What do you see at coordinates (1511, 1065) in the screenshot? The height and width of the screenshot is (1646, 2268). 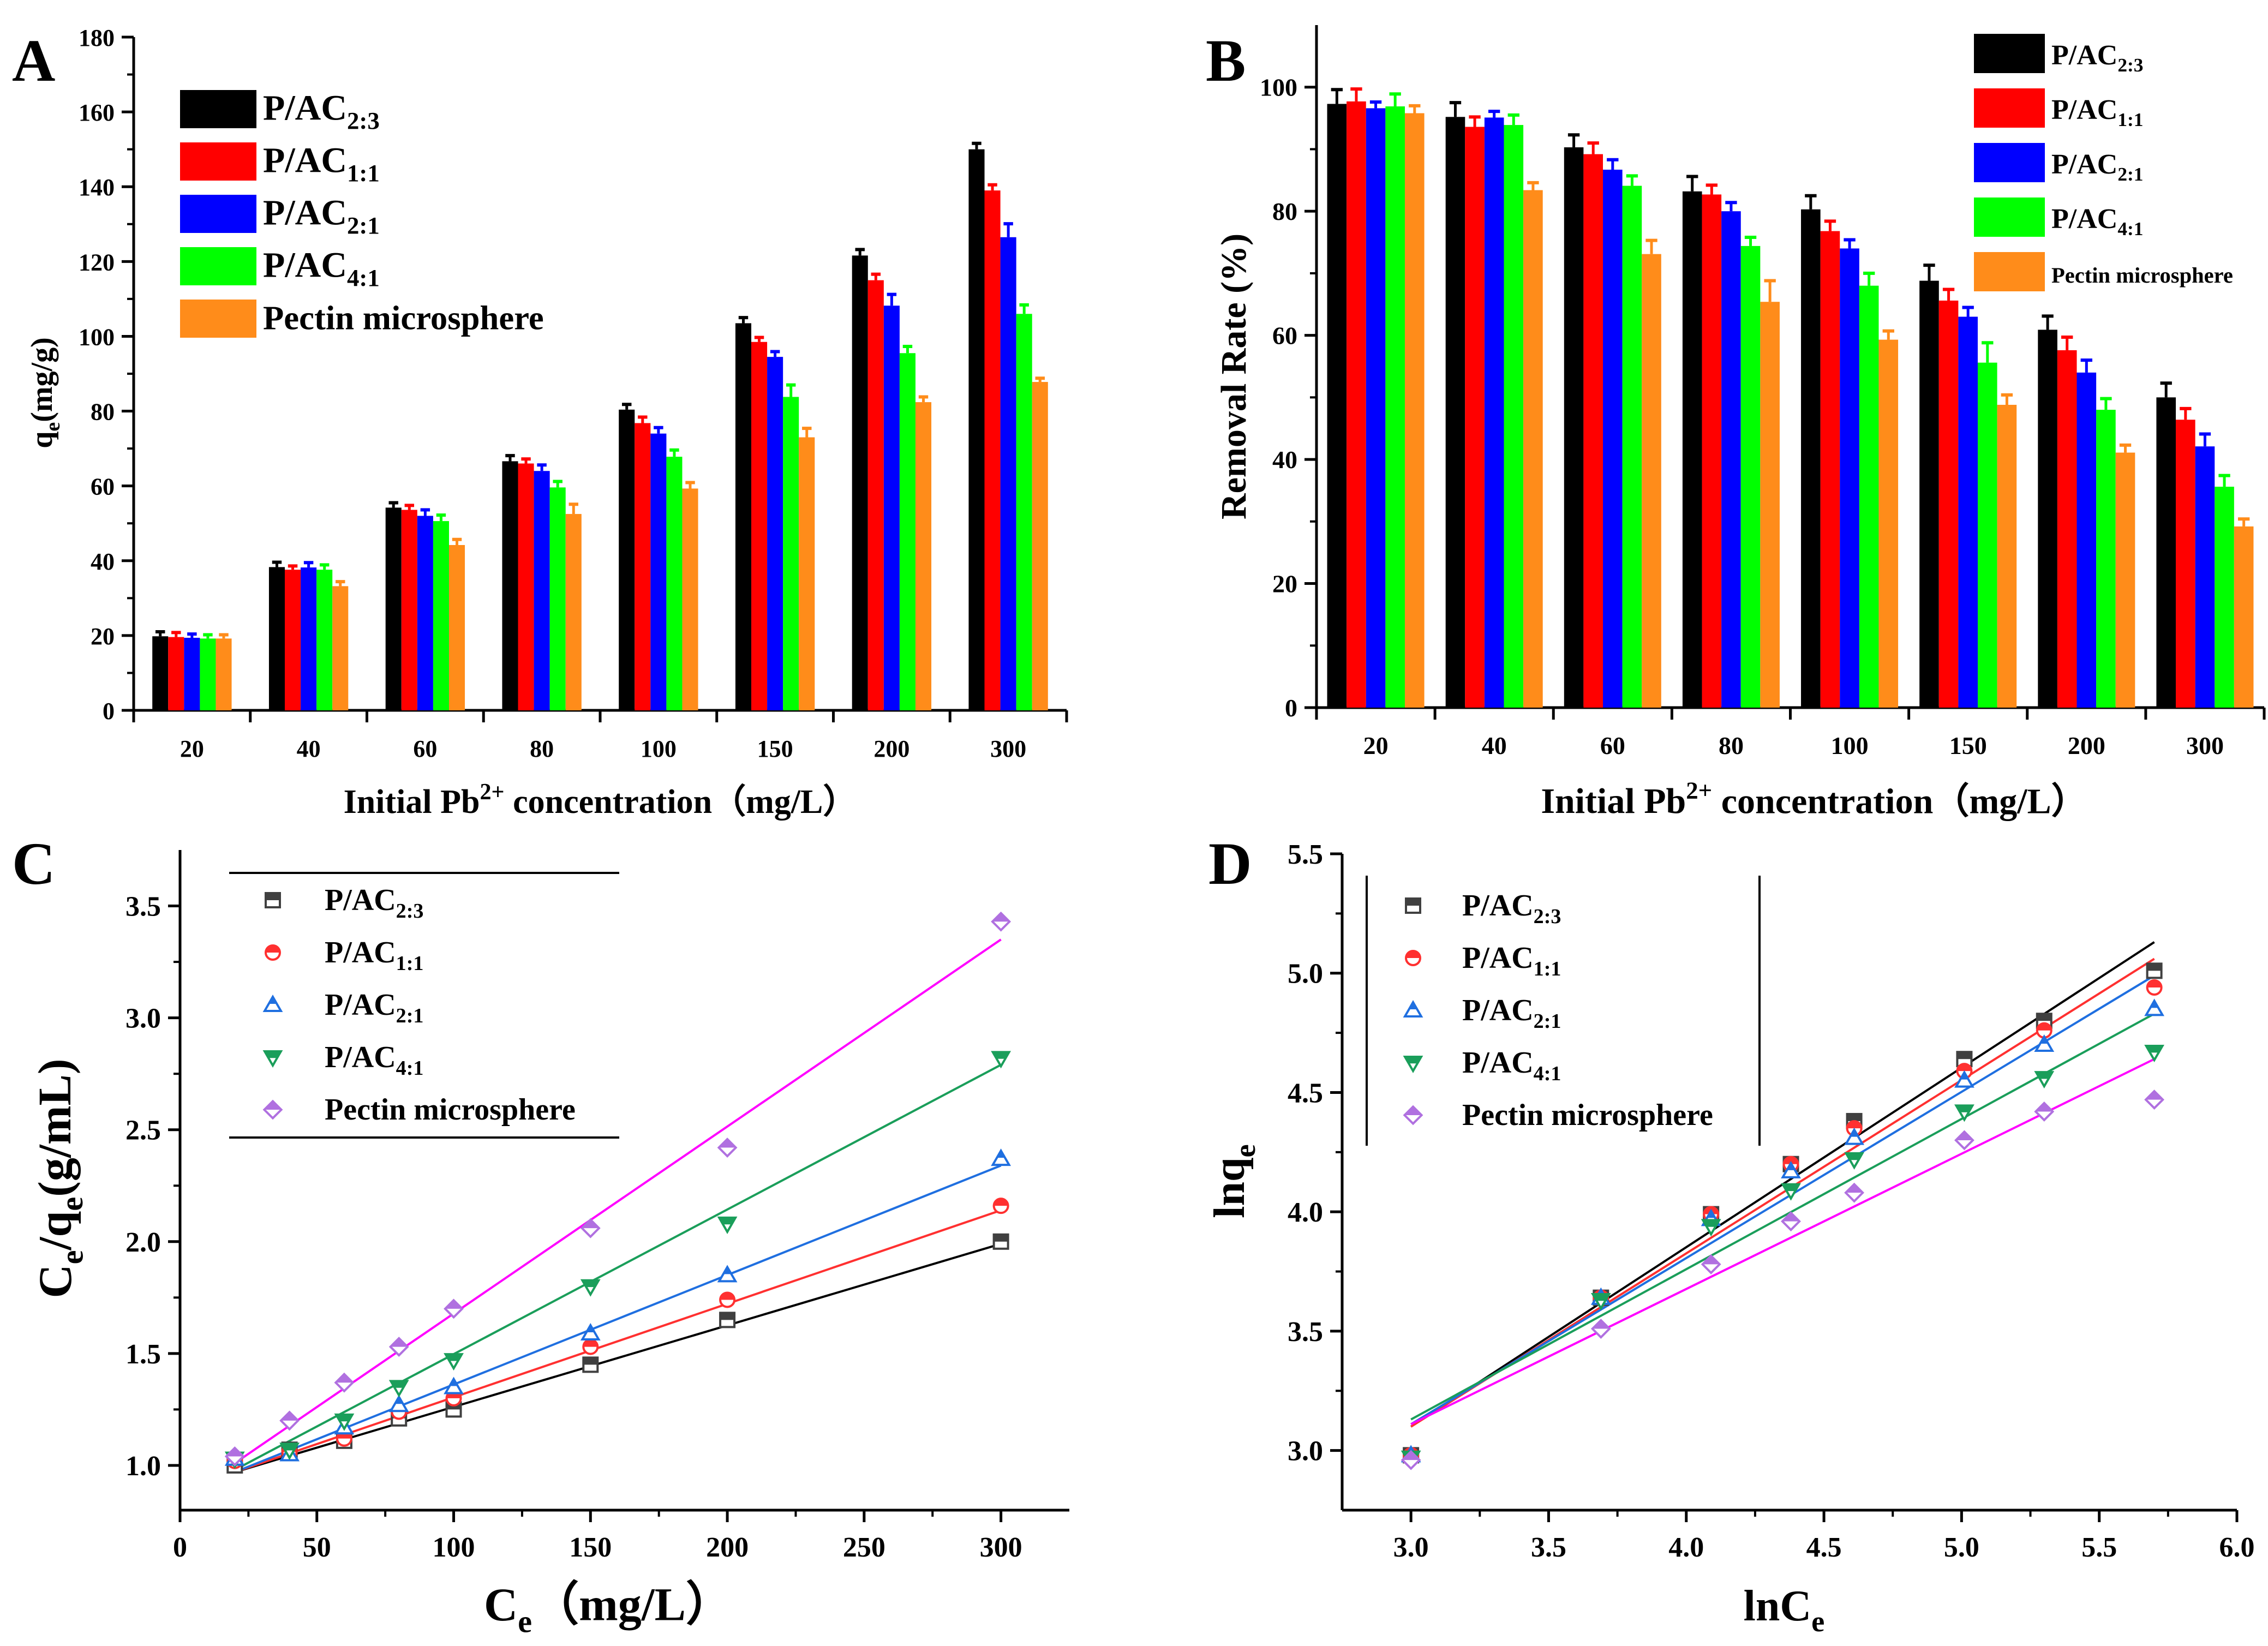 I see `legend-label: P/AC4:1` at bounding box center [1511, 1065].